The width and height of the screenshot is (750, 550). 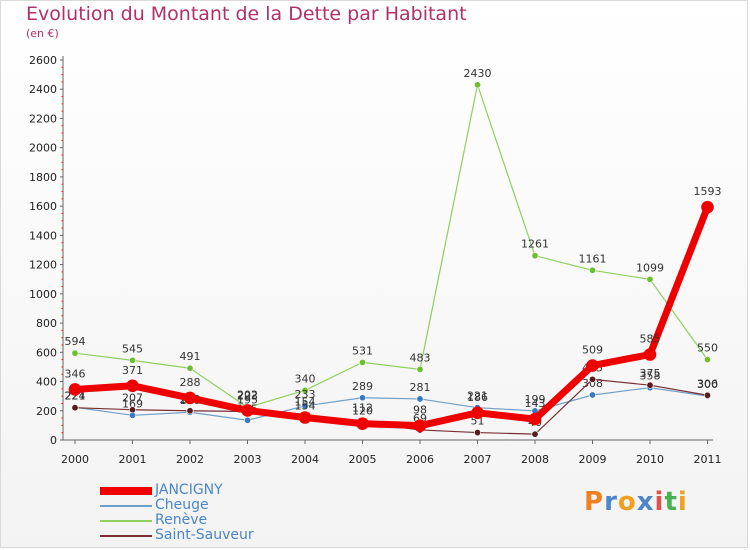 What do you see at coordinates (204, 535) in the screenshot?
I see `legend-label-saint-sauveur: Saint-Sauveur` at bounding box center [204, 535].